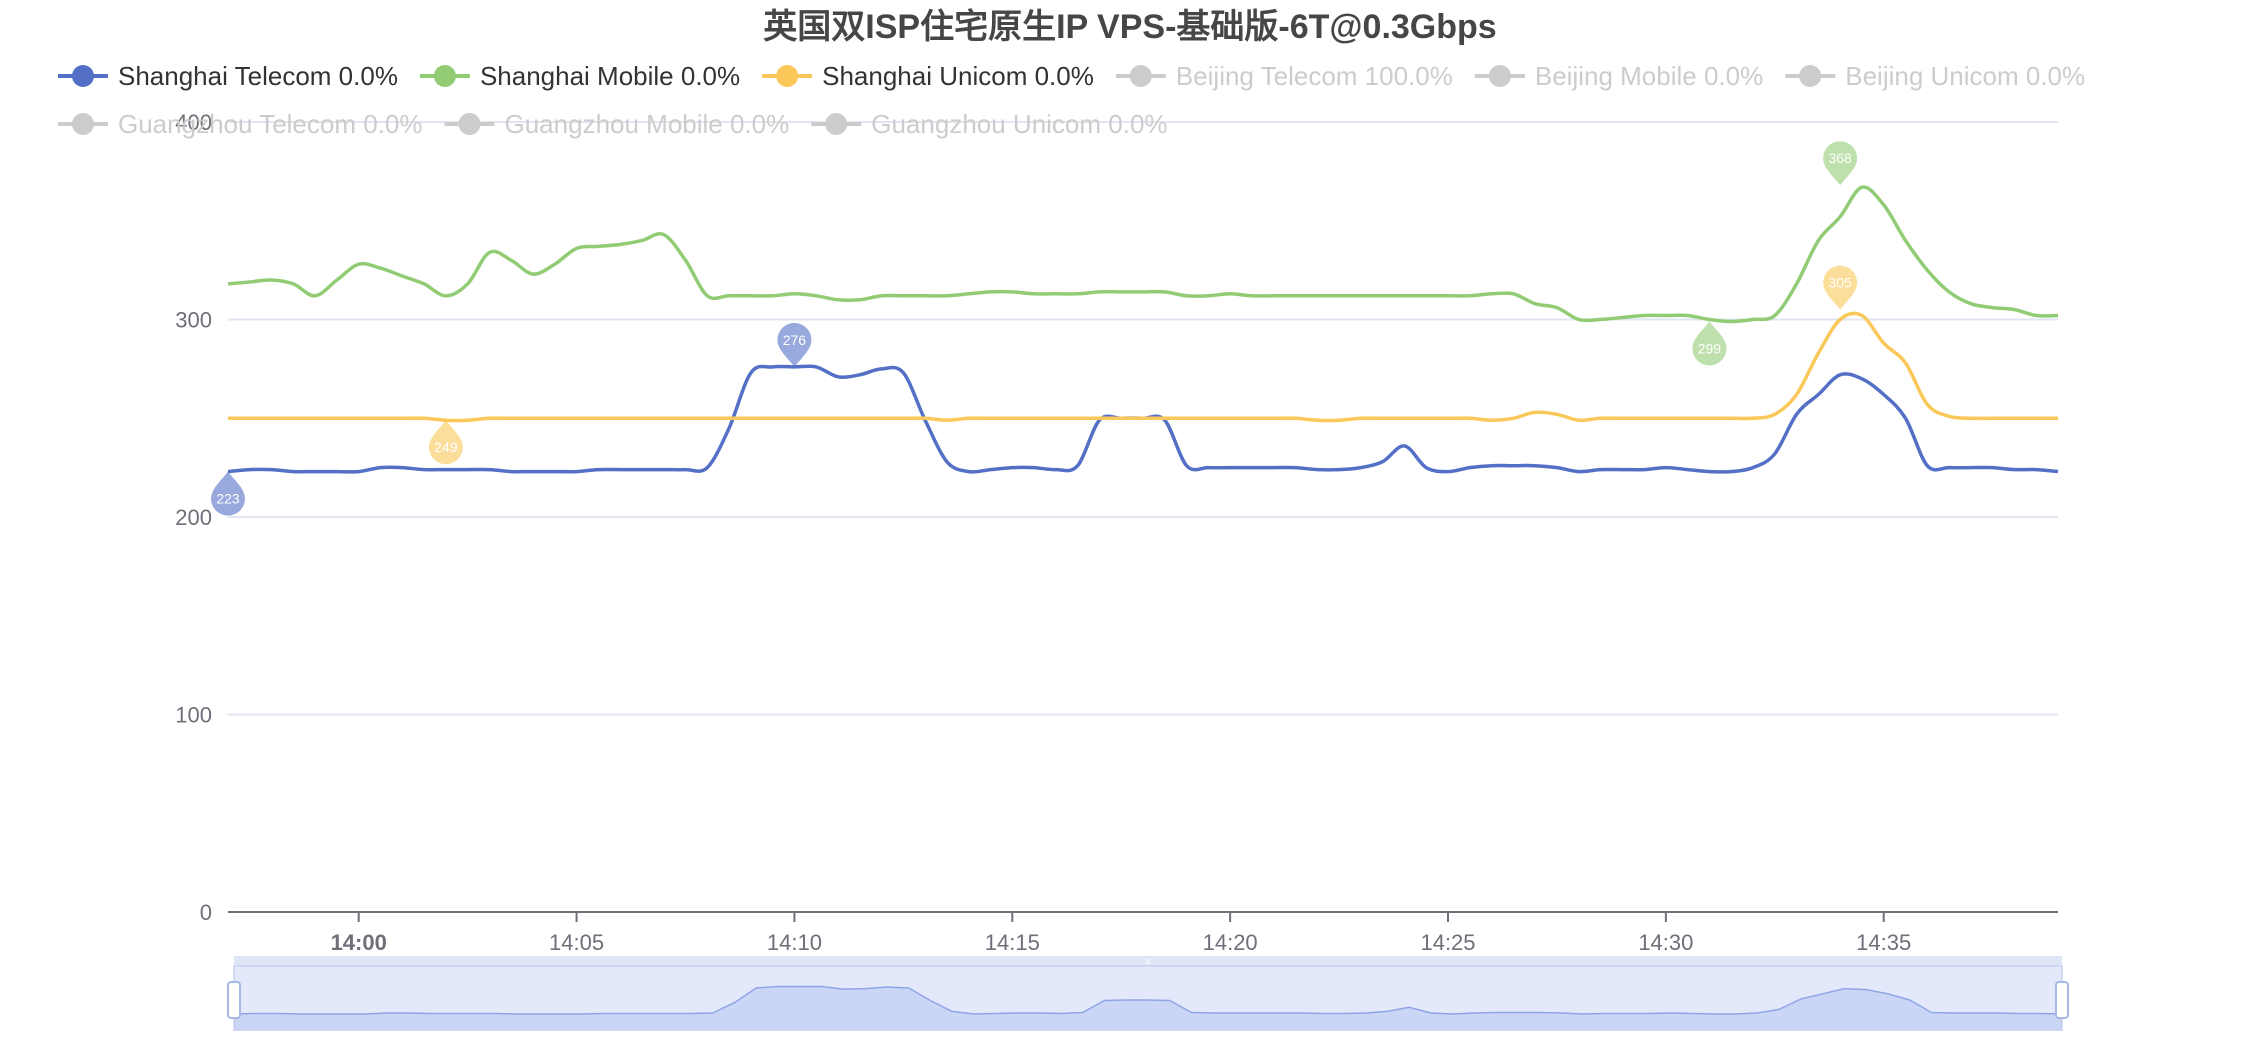 The image size is (2260, 1045). Describe the element at coordinates (794, 942) in the screenshot. I see `x-tick-label: 14:10` at that location.